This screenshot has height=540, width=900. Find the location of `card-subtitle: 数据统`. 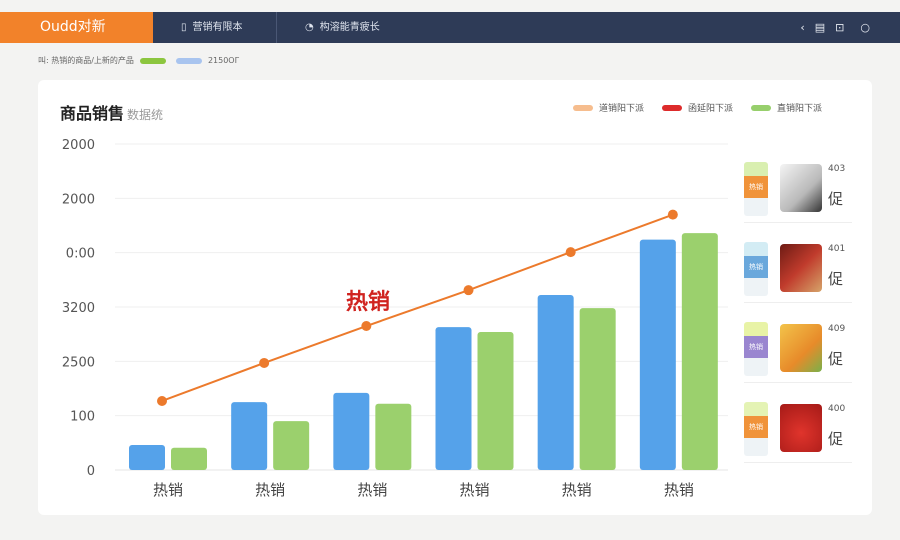

card-subtitle: 数据统 is located at coordinates (145, 115).